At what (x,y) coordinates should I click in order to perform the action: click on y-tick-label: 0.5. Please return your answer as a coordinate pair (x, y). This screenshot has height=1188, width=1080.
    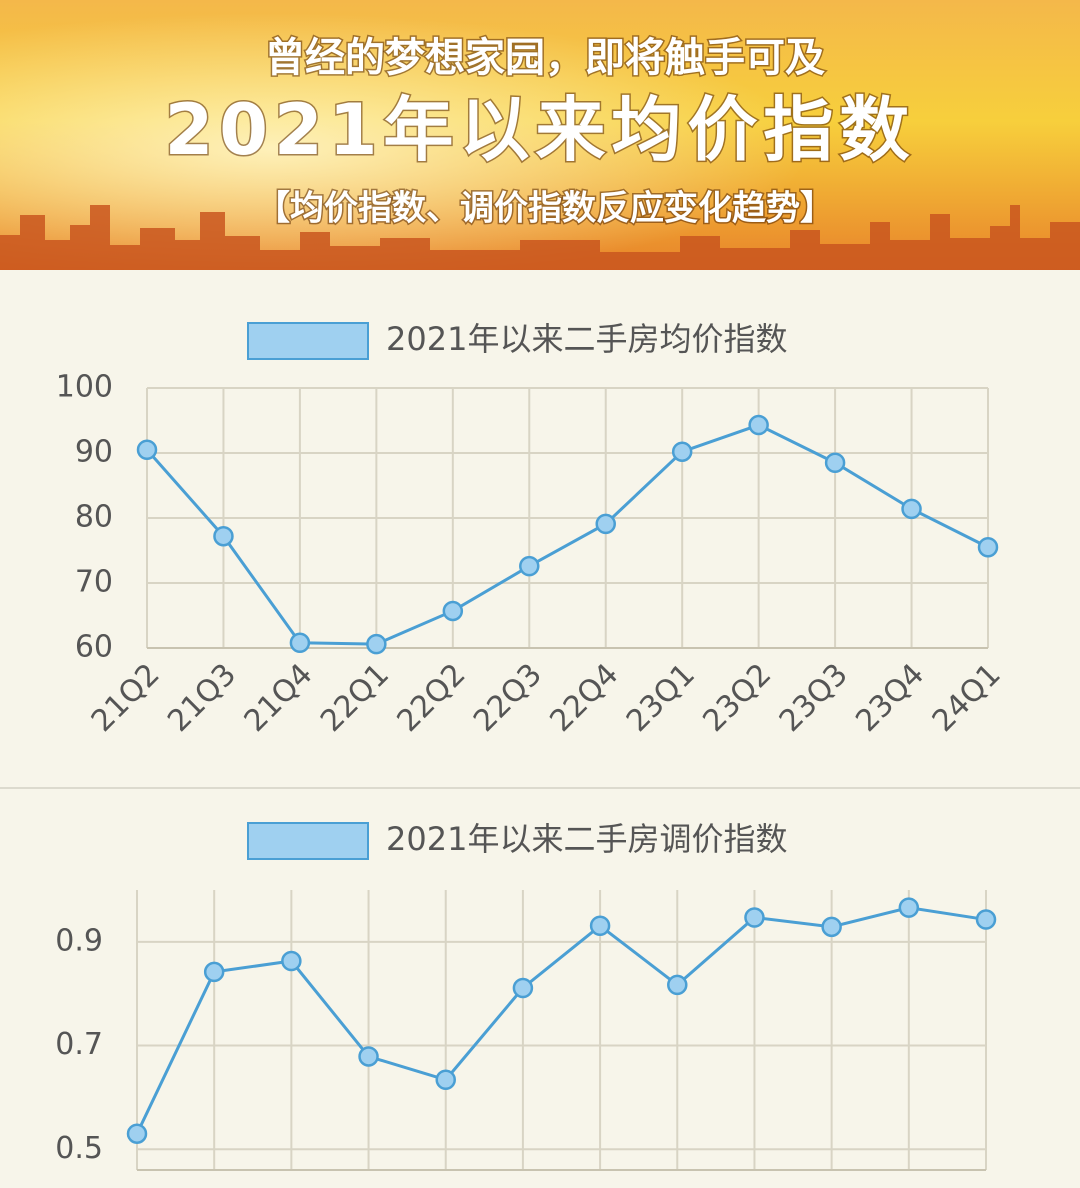
    Looking at the image, I should click on (79, 1148).